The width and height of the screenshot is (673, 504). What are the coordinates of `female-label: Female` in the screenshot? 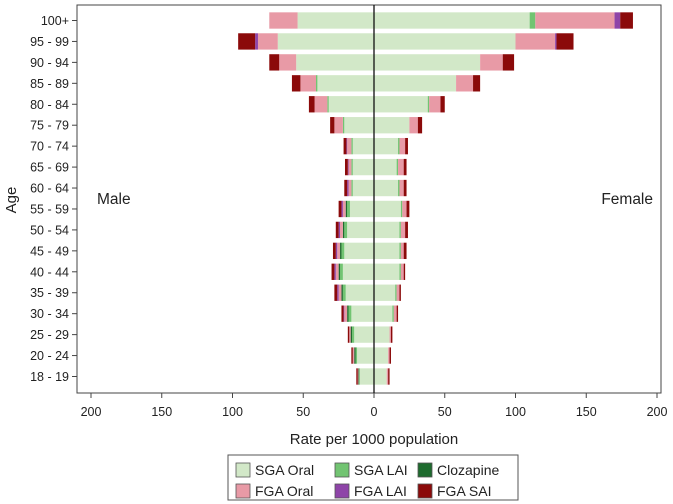 It's located at (627, 199).